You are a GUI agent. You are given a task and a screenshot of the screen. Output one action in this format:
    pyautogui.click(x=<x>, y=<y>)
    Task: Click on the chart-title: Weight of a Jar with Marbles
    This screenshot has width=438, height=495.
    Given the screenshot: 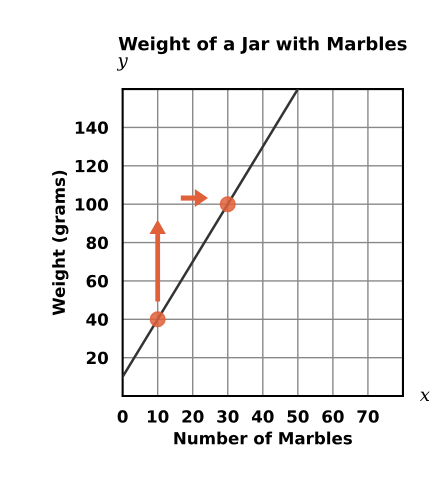 What is the action you would take?
    pyautogui.click(x=262, y=45)
    